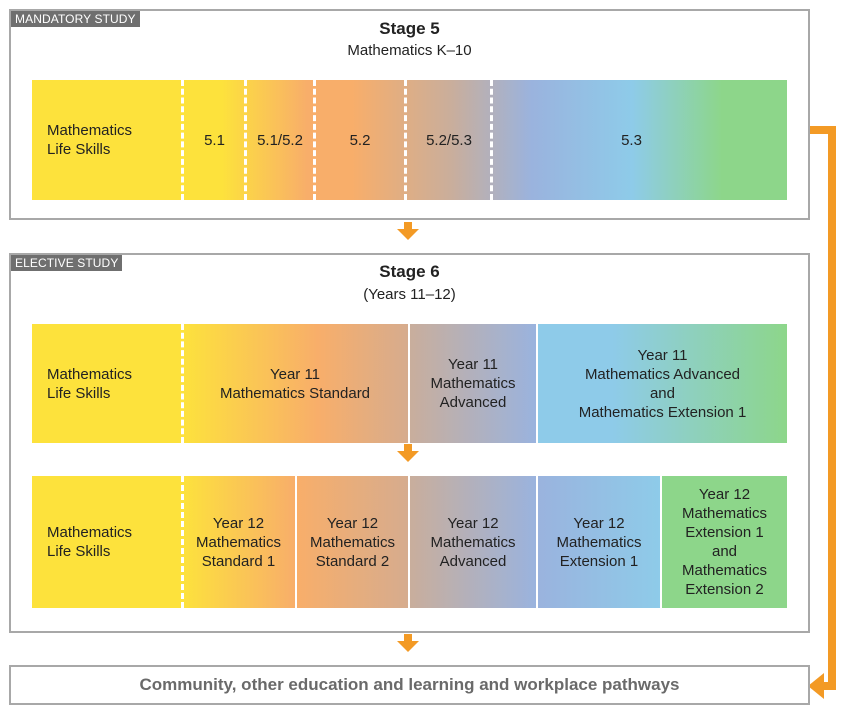  What do you see at coordinates (182, 383) in the screenshot?
I see `year11-divider` at bounding box center [182, 383].